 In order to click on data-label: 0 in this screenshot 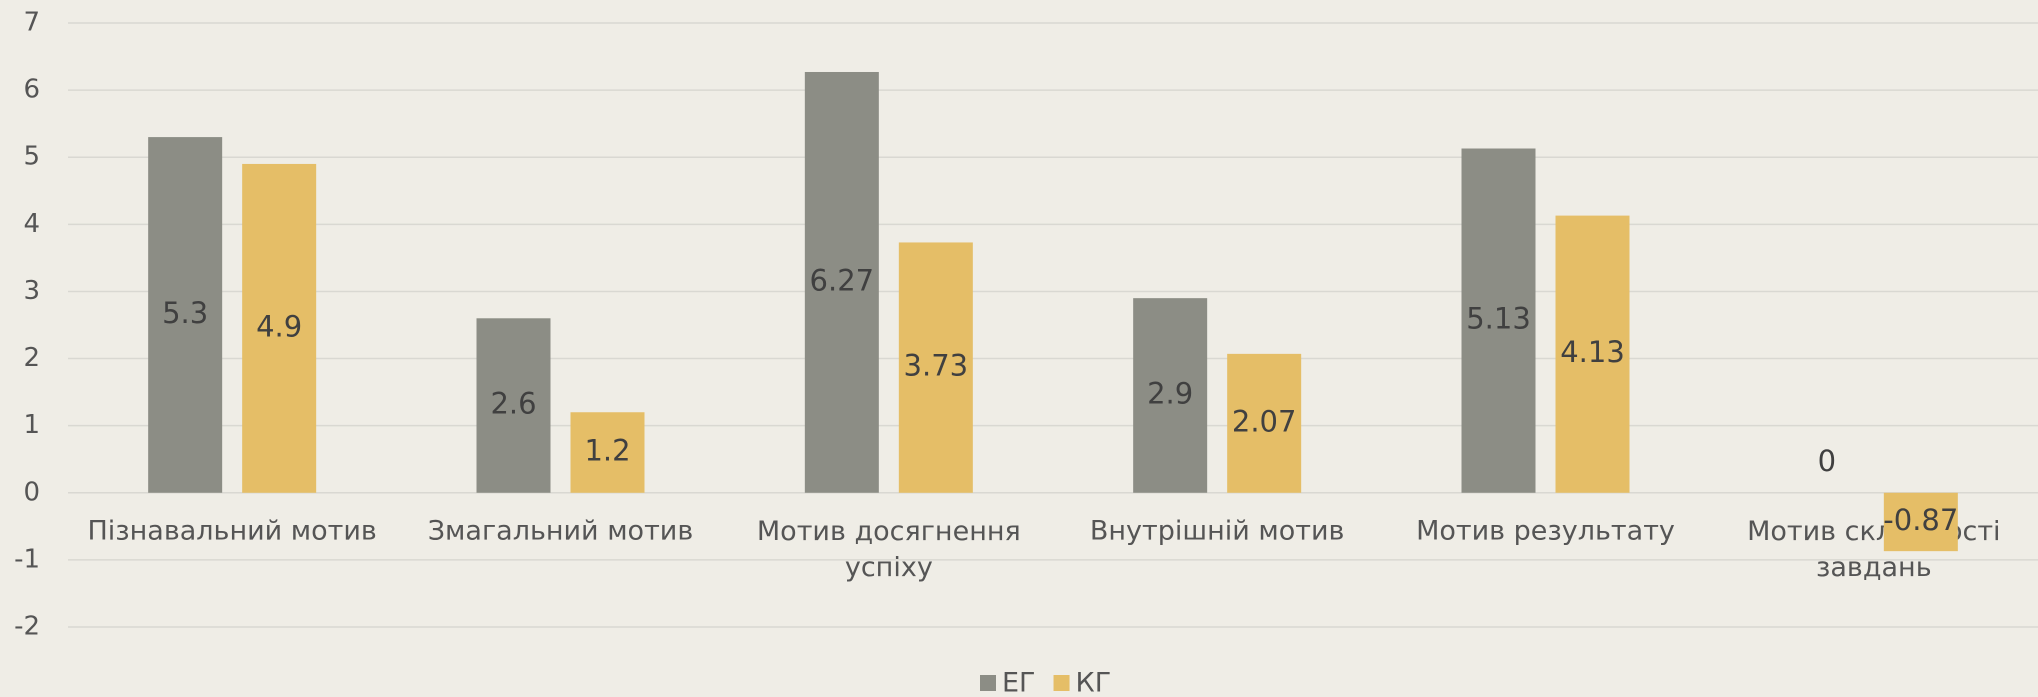, I will do `click(1827, 461)`.